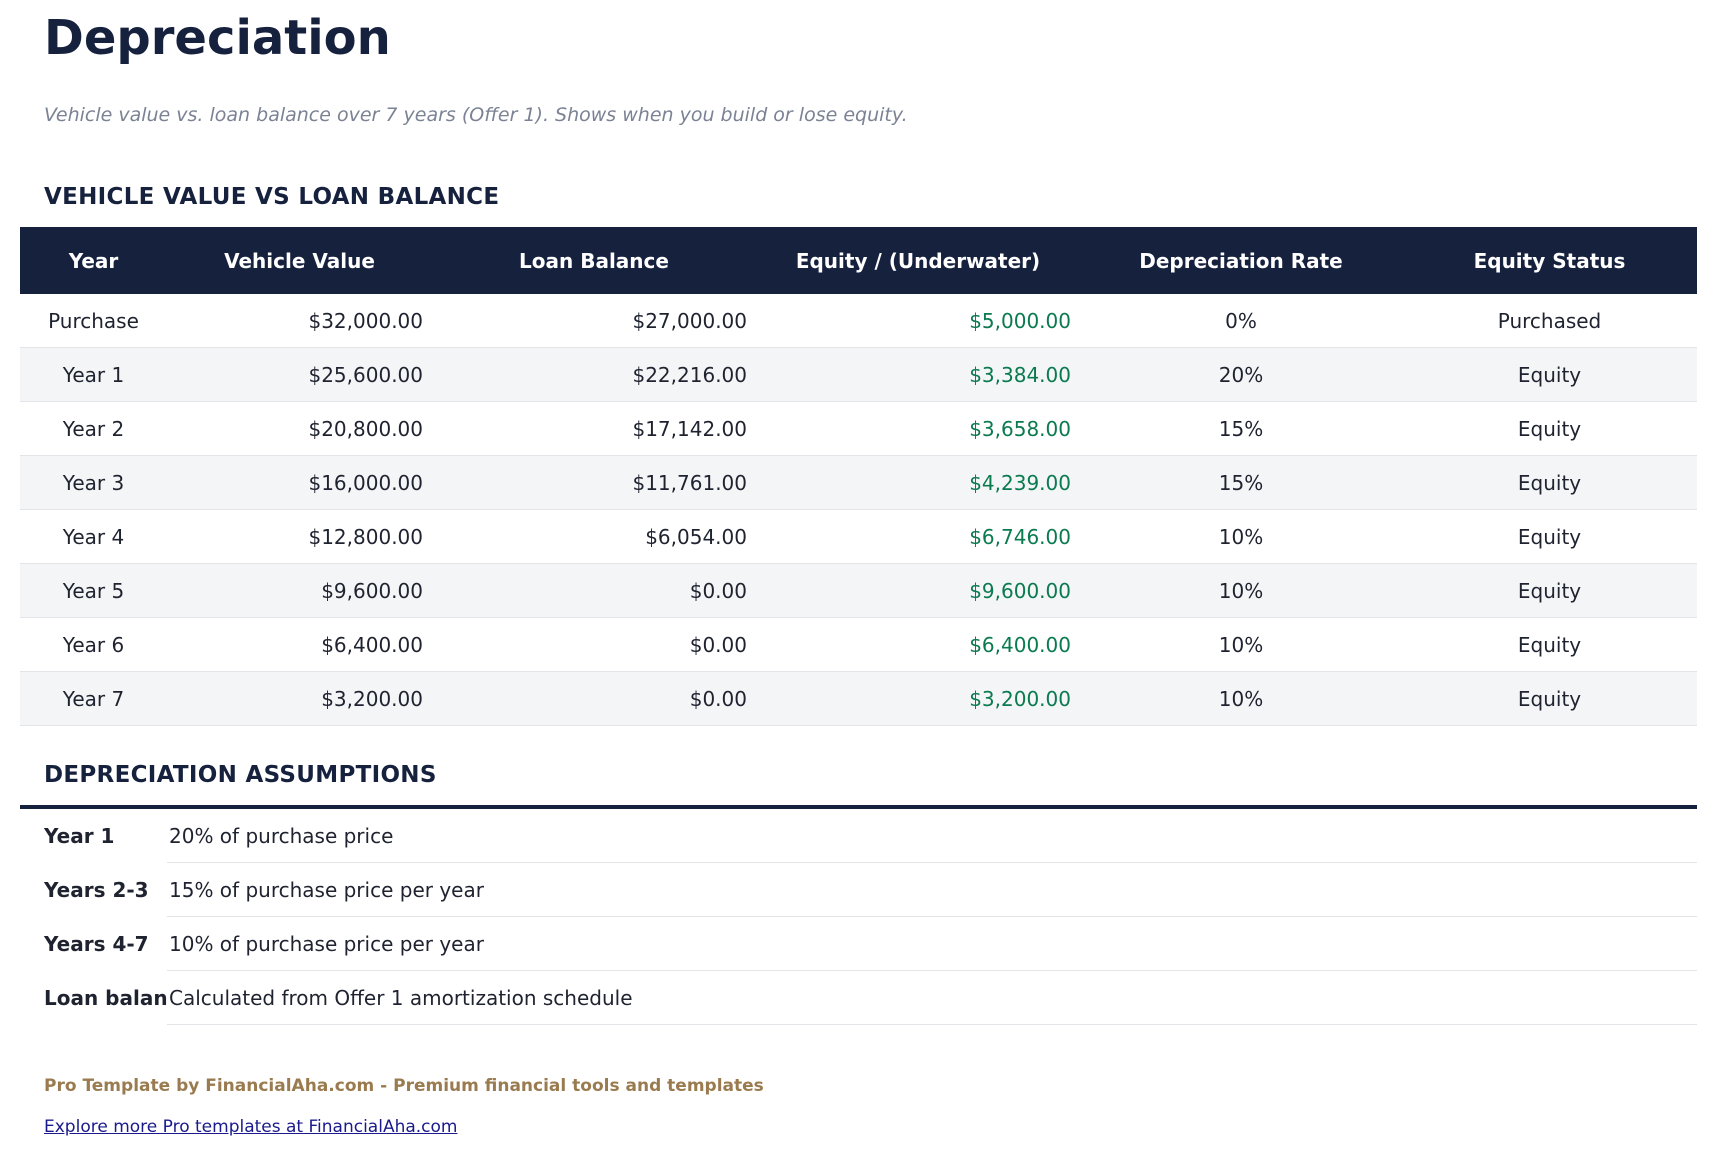  What do you see at coordinates (594, 428) in the screenshot?
I see `table-cell: $17,142.00` at bounding box center [594, 428].